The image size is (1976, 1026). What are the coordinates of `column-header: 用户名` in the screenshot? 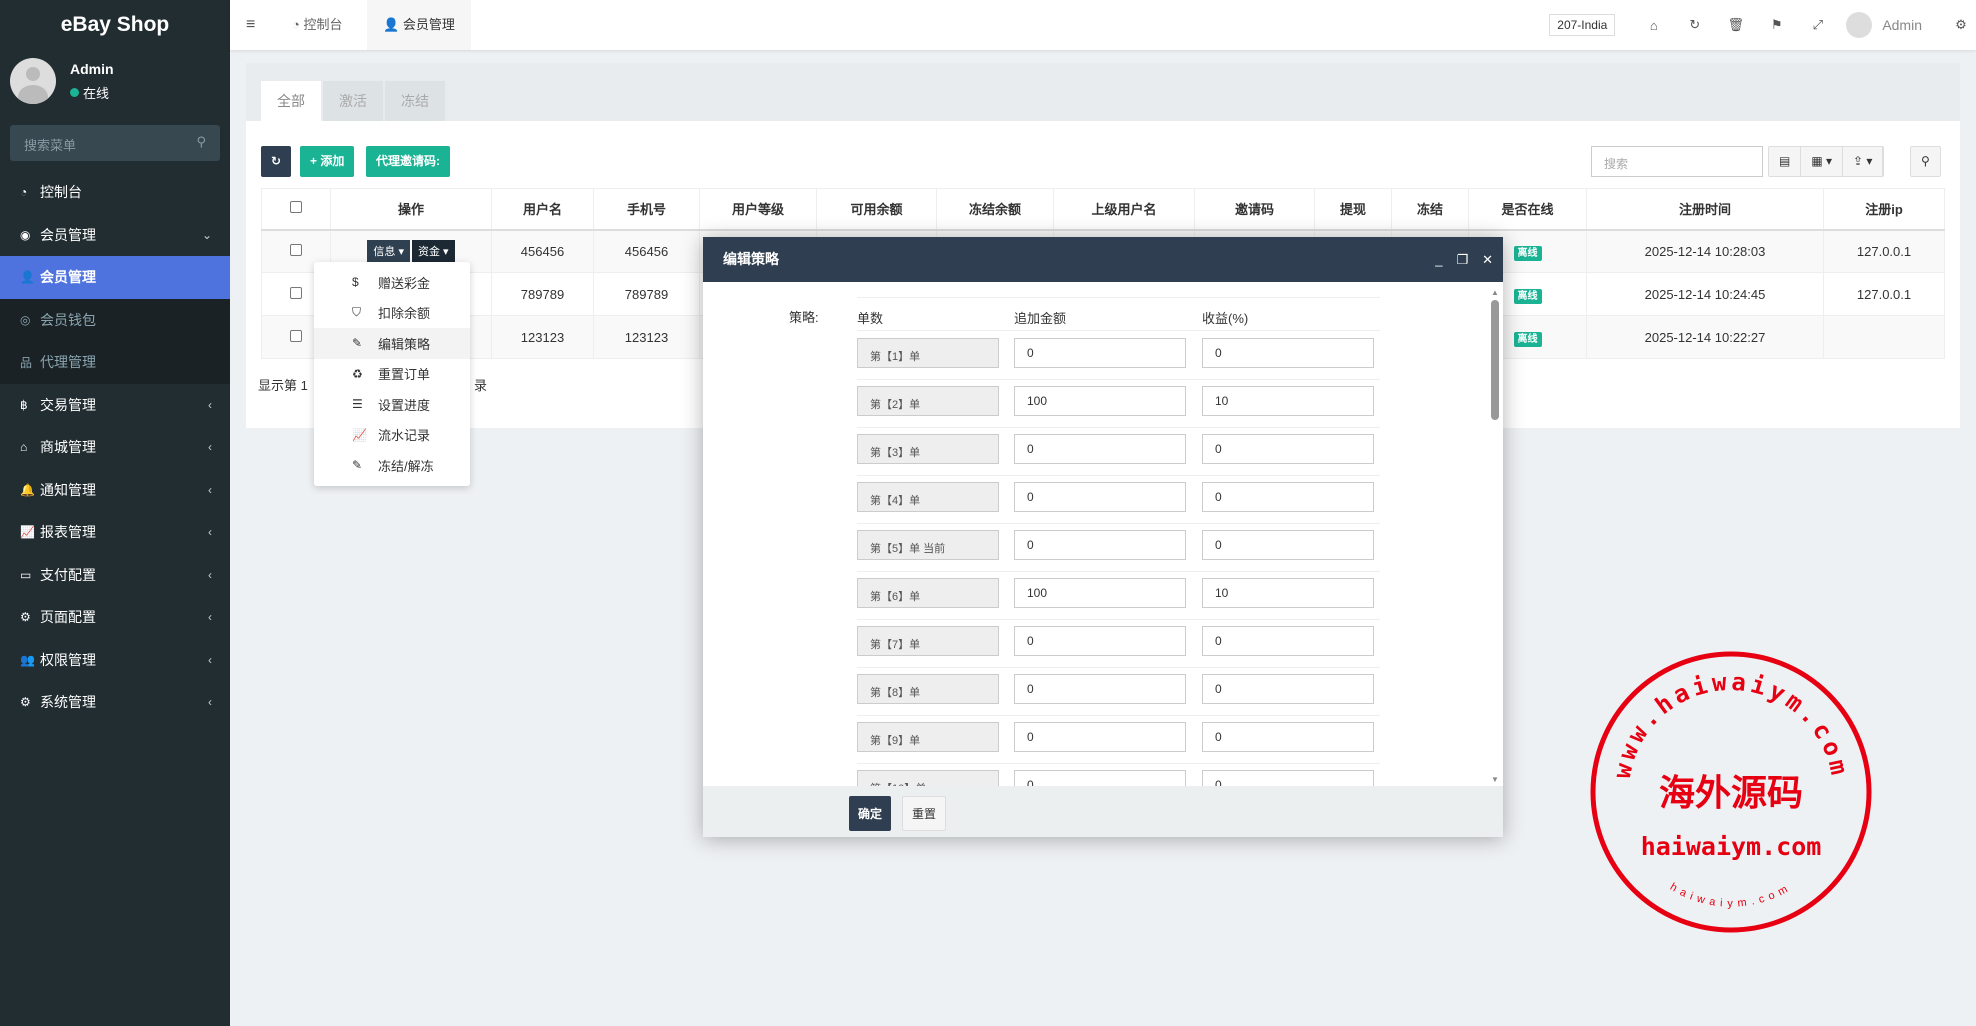 It's located at (542, 209).